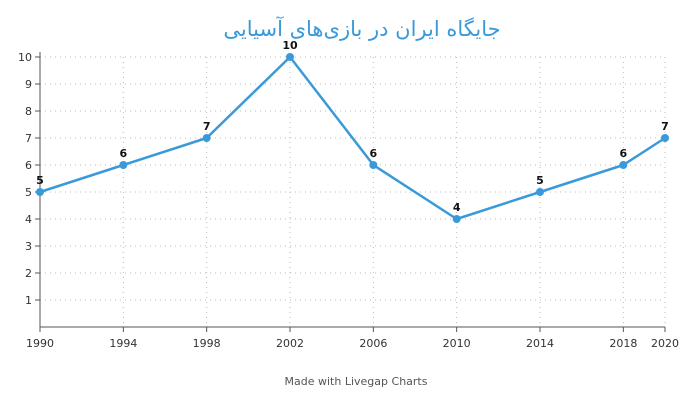 Image resolution: width=700 pixels, height=400 pixels. Describe the element at coordinates (361, 28) in the screenshot. I see `chart-title: جایگاه ایران در بازی‌های آسیایی` at that location.